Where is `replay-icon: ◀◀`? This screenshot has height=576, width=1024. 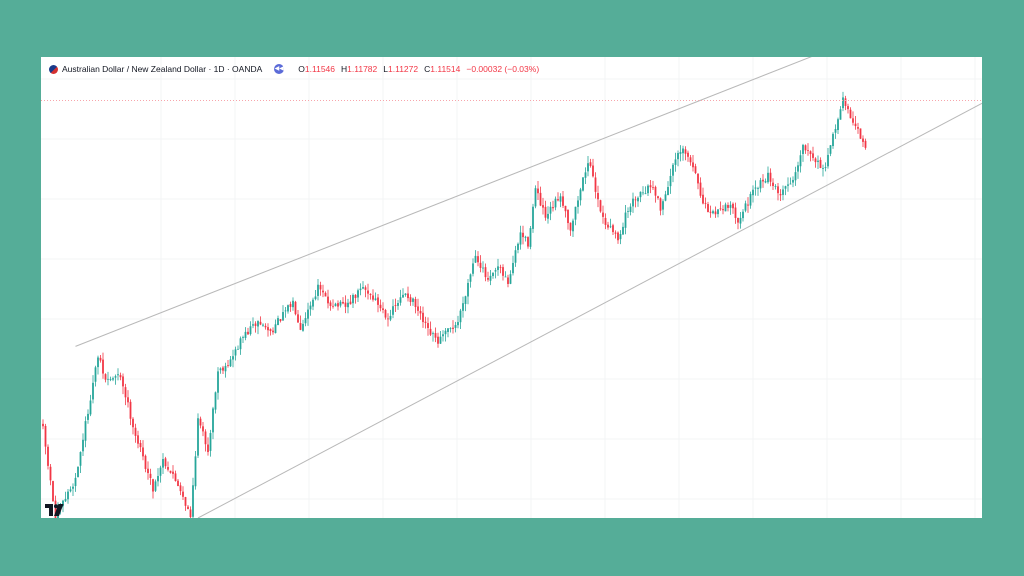 replay-icon: ◀◀ is located at coordinates (279, 69).